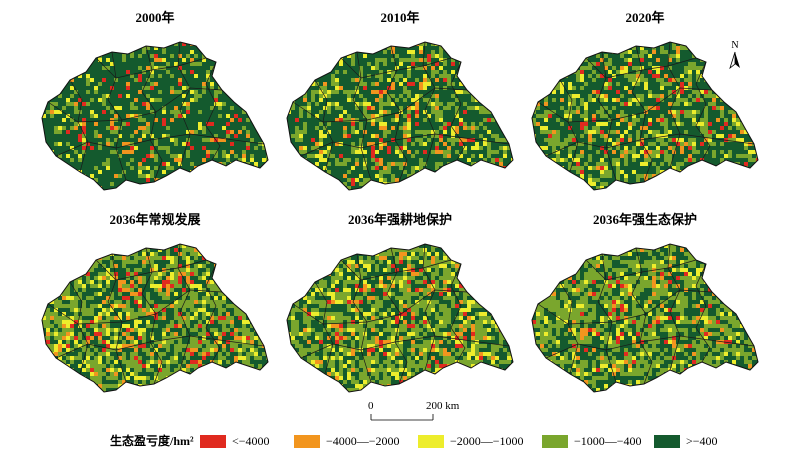  What do you see at coordinates (155, 219) in the screenshot?
I see `panel-title: 2036年常规发展` at bounding box center [155, 219].